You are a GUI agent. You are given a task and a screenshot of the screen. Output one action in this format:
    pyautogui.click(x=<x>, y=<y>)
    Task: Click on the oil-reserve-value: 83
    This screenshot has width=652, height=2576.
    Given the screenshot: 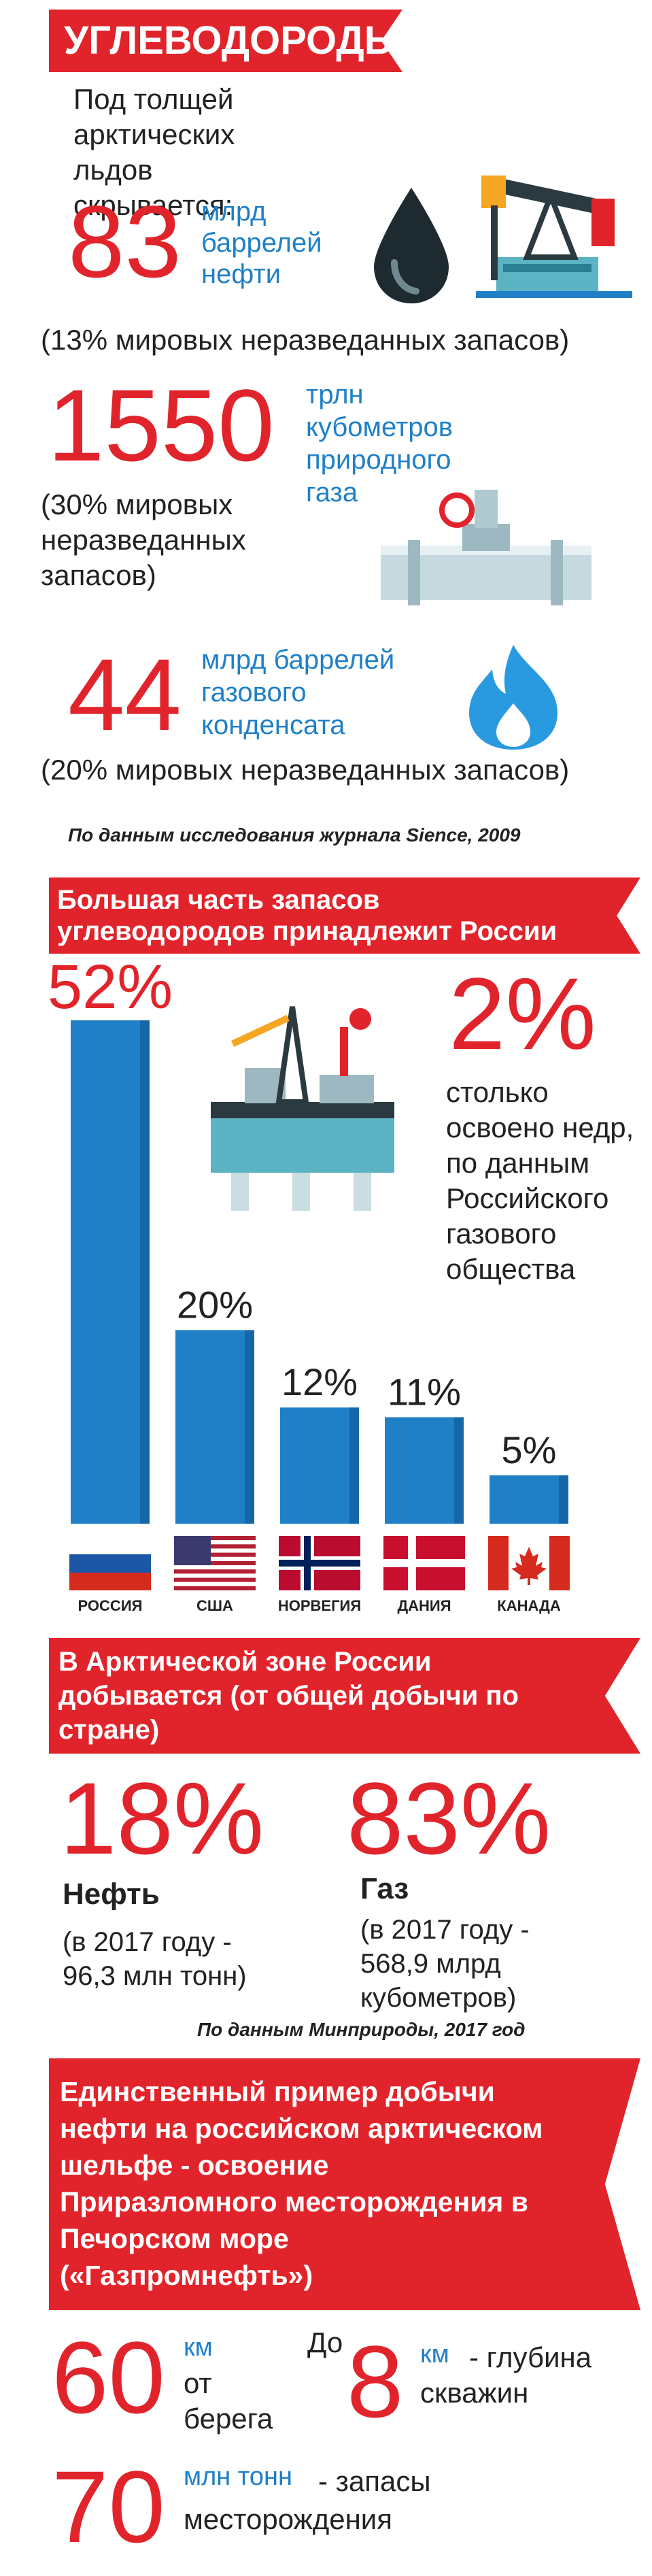 What is the action you would take?
    pyautogui.click(x=125, y=241)
    